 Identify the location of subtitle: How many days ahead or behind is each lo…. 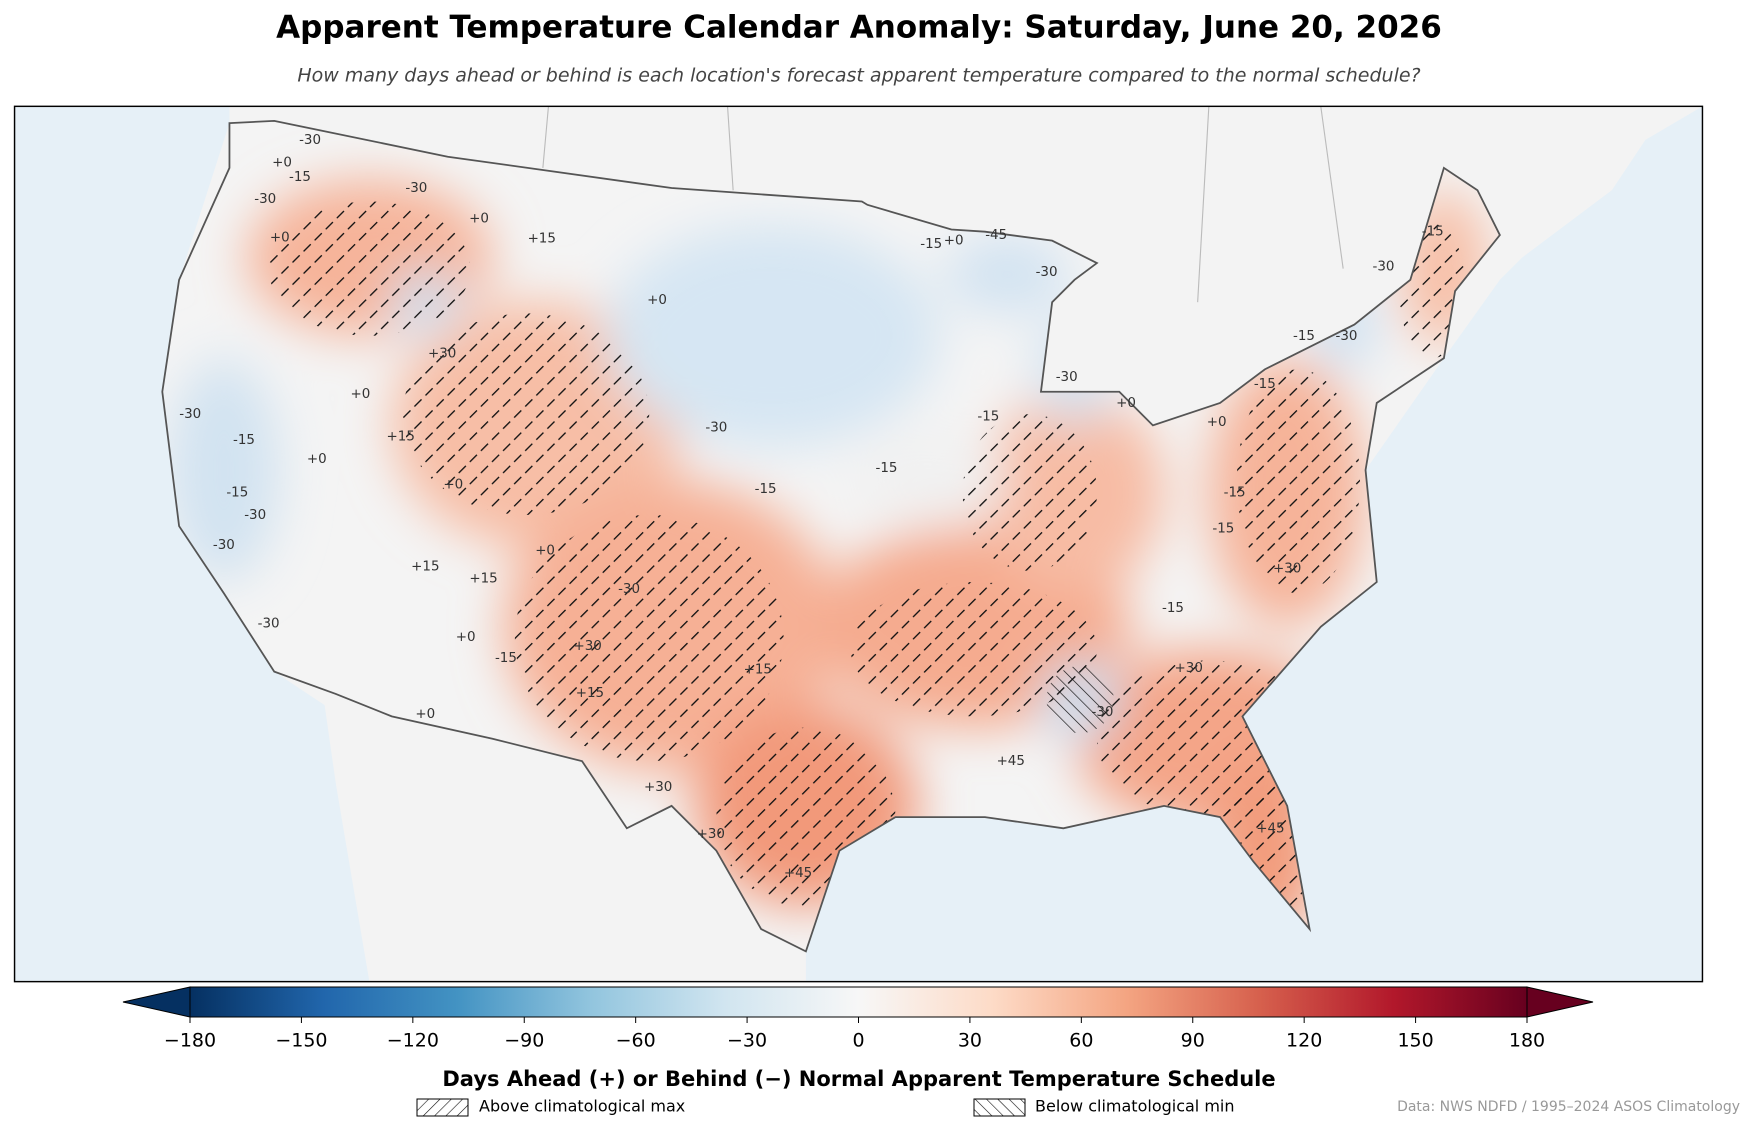
(858, 76).